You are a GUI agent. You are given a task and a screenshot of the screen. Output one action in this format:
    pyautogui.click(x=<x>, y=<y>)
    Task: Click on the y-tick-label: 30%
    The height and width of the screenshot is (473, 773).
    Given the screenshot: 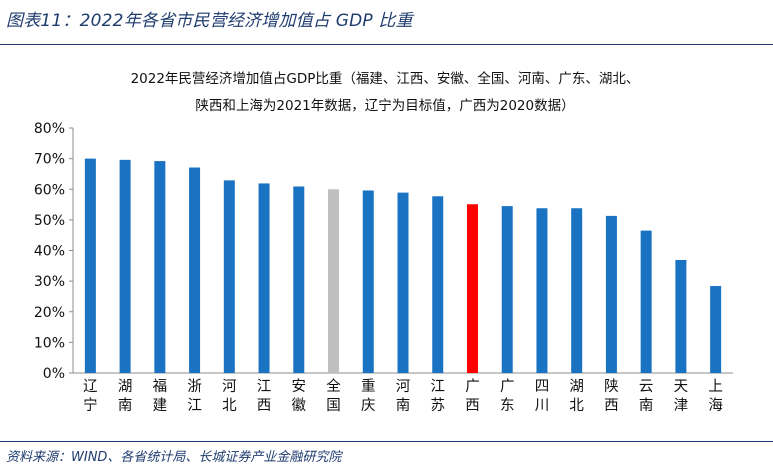 What is the action you would take?
    pyautogui.click(x=49, y=282)
    